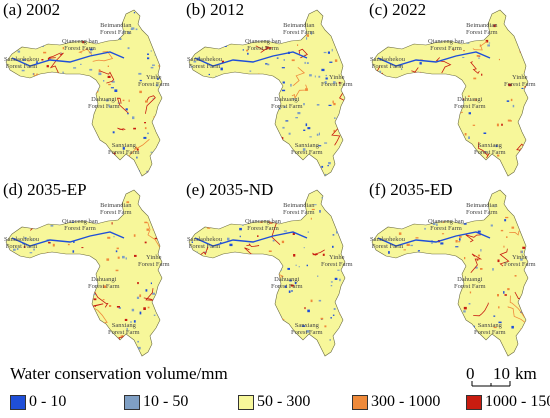  Describe the element at coordinates (215, 9) in the screenshot. I see `panel-title: (b) 2012` at that location.